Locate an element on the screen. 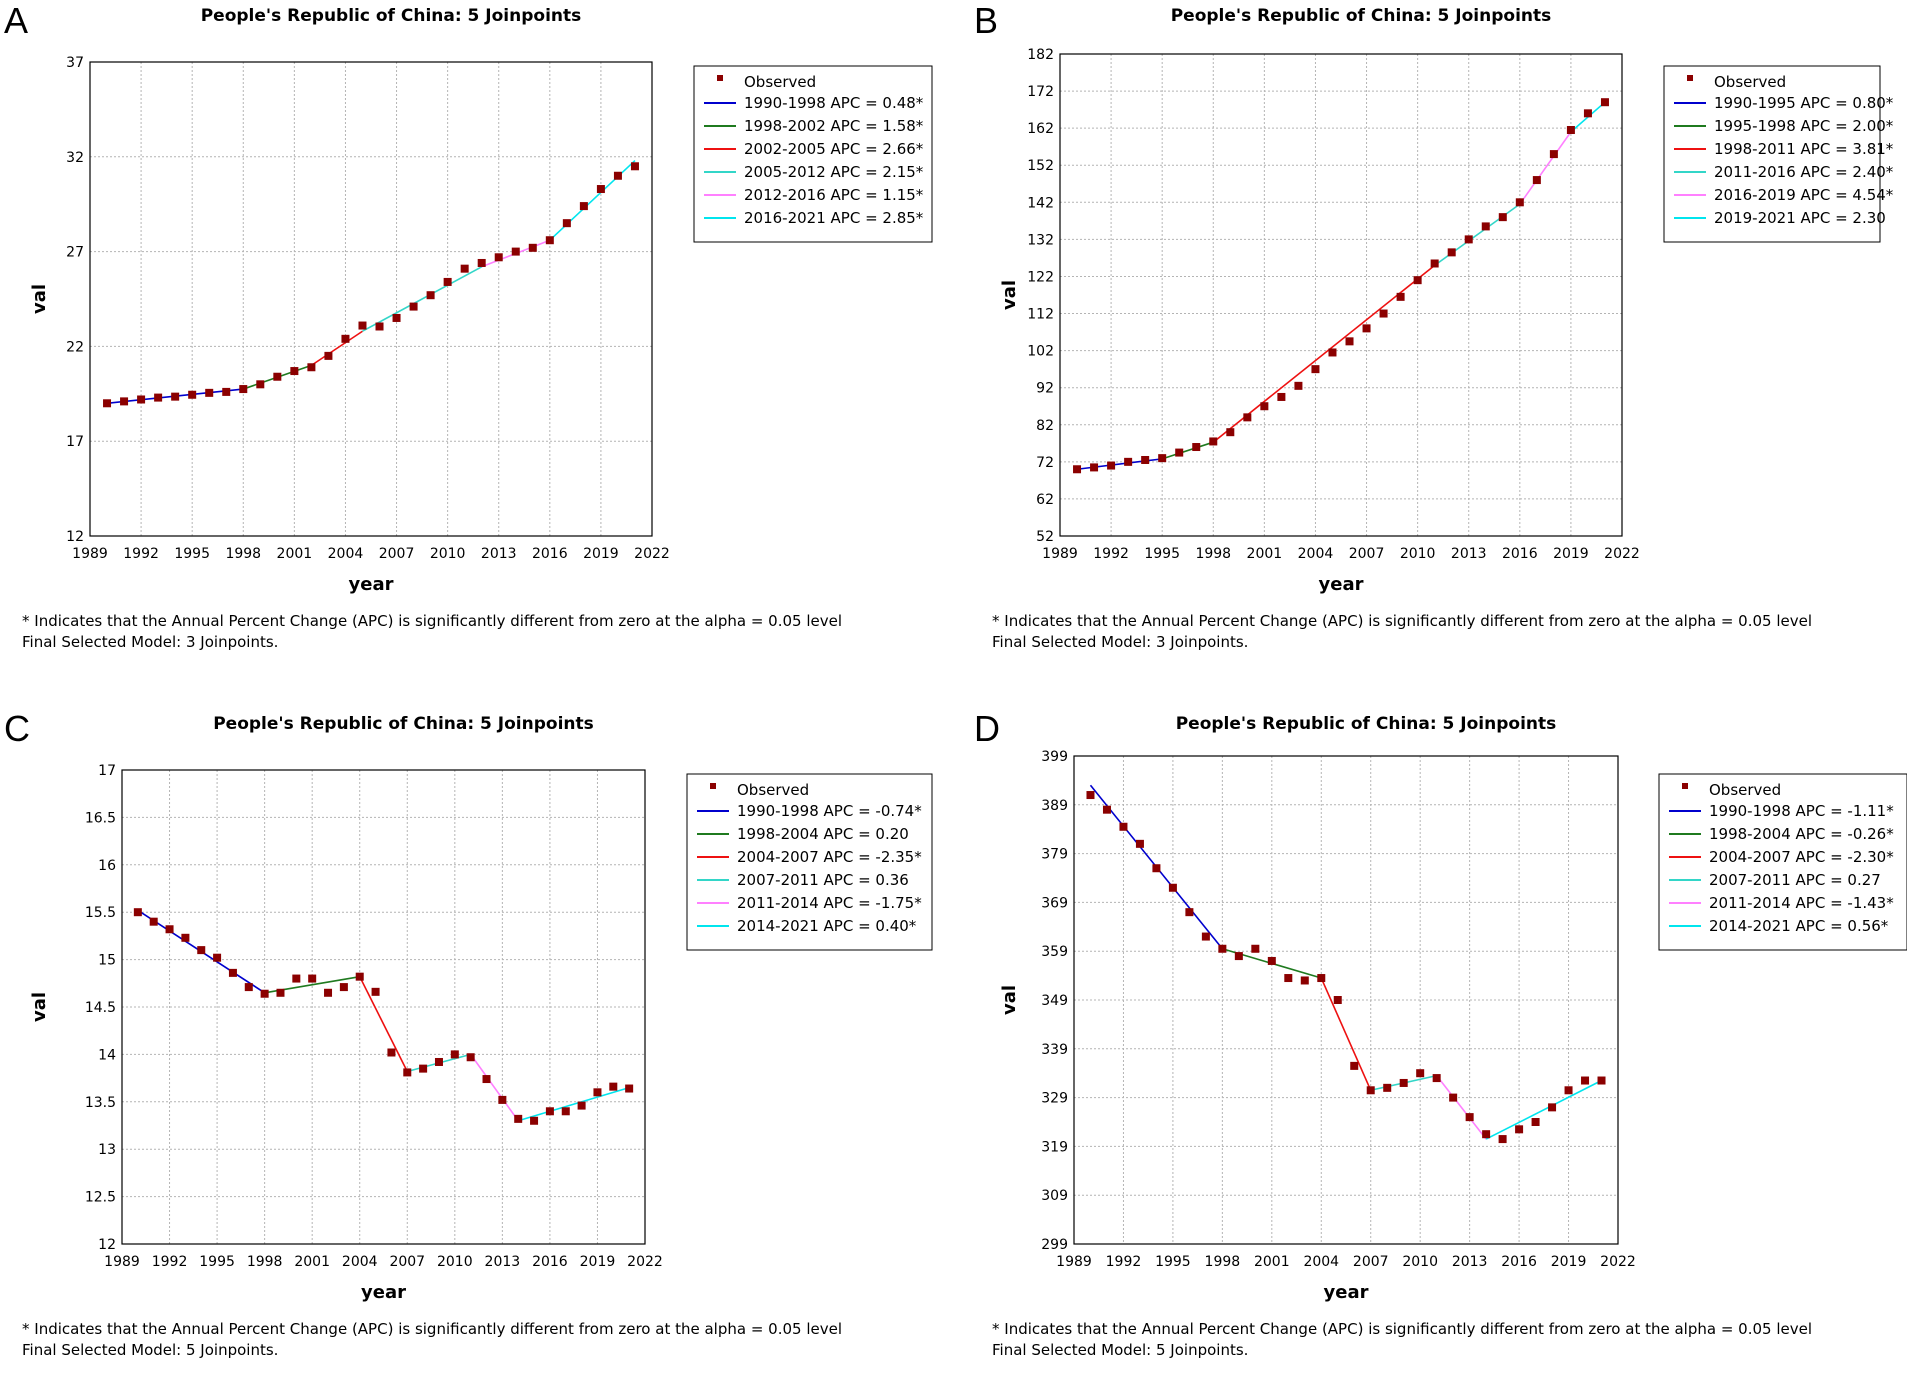 Image resolution: width=1907 pixels, height=1389 pixels. chart-title: People's Republic of China: 5 Joinpoints is located at coordinates (1361, 16).